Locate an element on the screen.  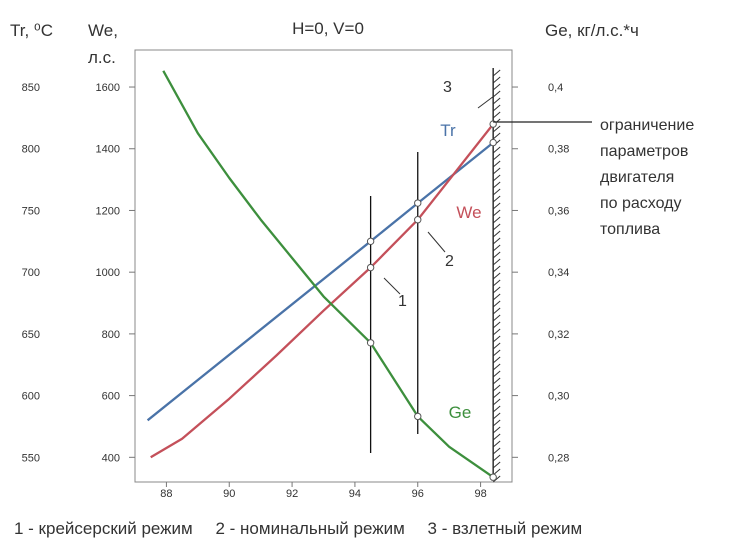
we-axis-tick-label: 400 is located at coordinates (111, 458).